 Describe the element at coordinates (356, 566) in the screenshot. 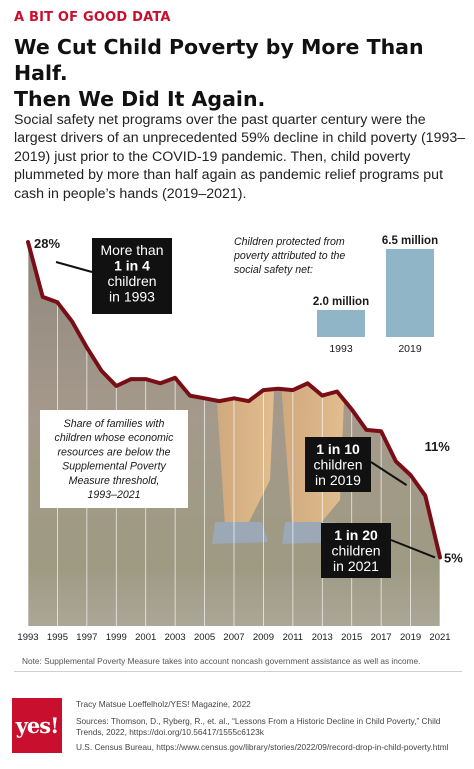

I see `callout-2021-line-2: in 2021` at that location.